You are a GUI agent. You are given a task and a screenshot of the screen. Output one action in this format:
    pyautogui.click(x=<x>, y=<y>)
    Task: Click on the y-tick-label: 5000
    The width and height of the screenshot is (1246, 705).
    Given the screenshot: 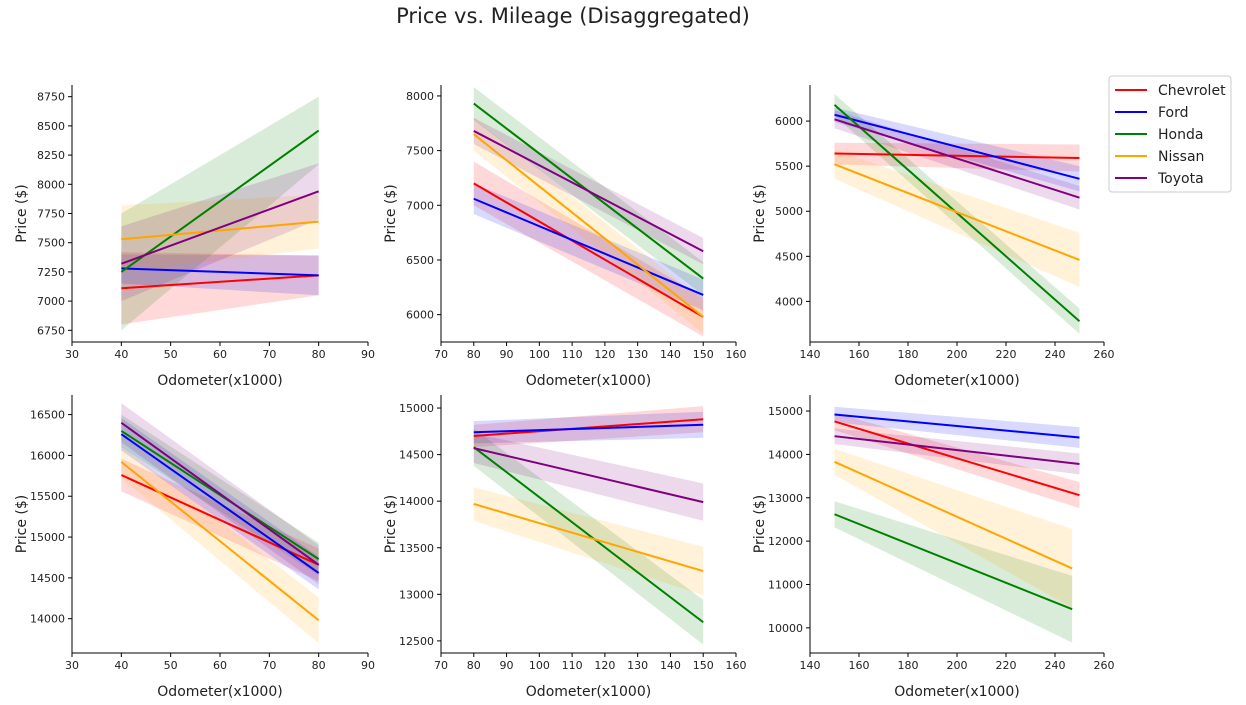 What is the action you would take?
    pyautogui.click(x=789, y=211)
    